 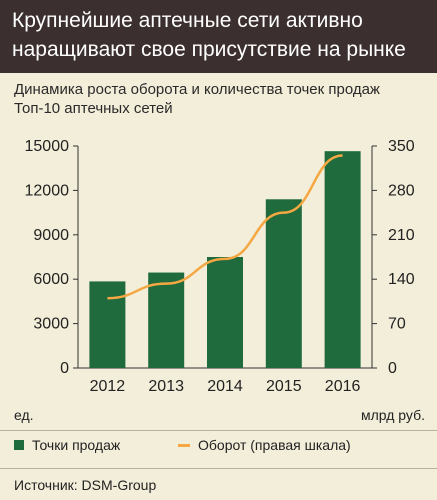 What do you see at coordinates (51, 235) in the screenshot?
I see `y-tick-label-left: 9000` at bounding box center [51, 235].